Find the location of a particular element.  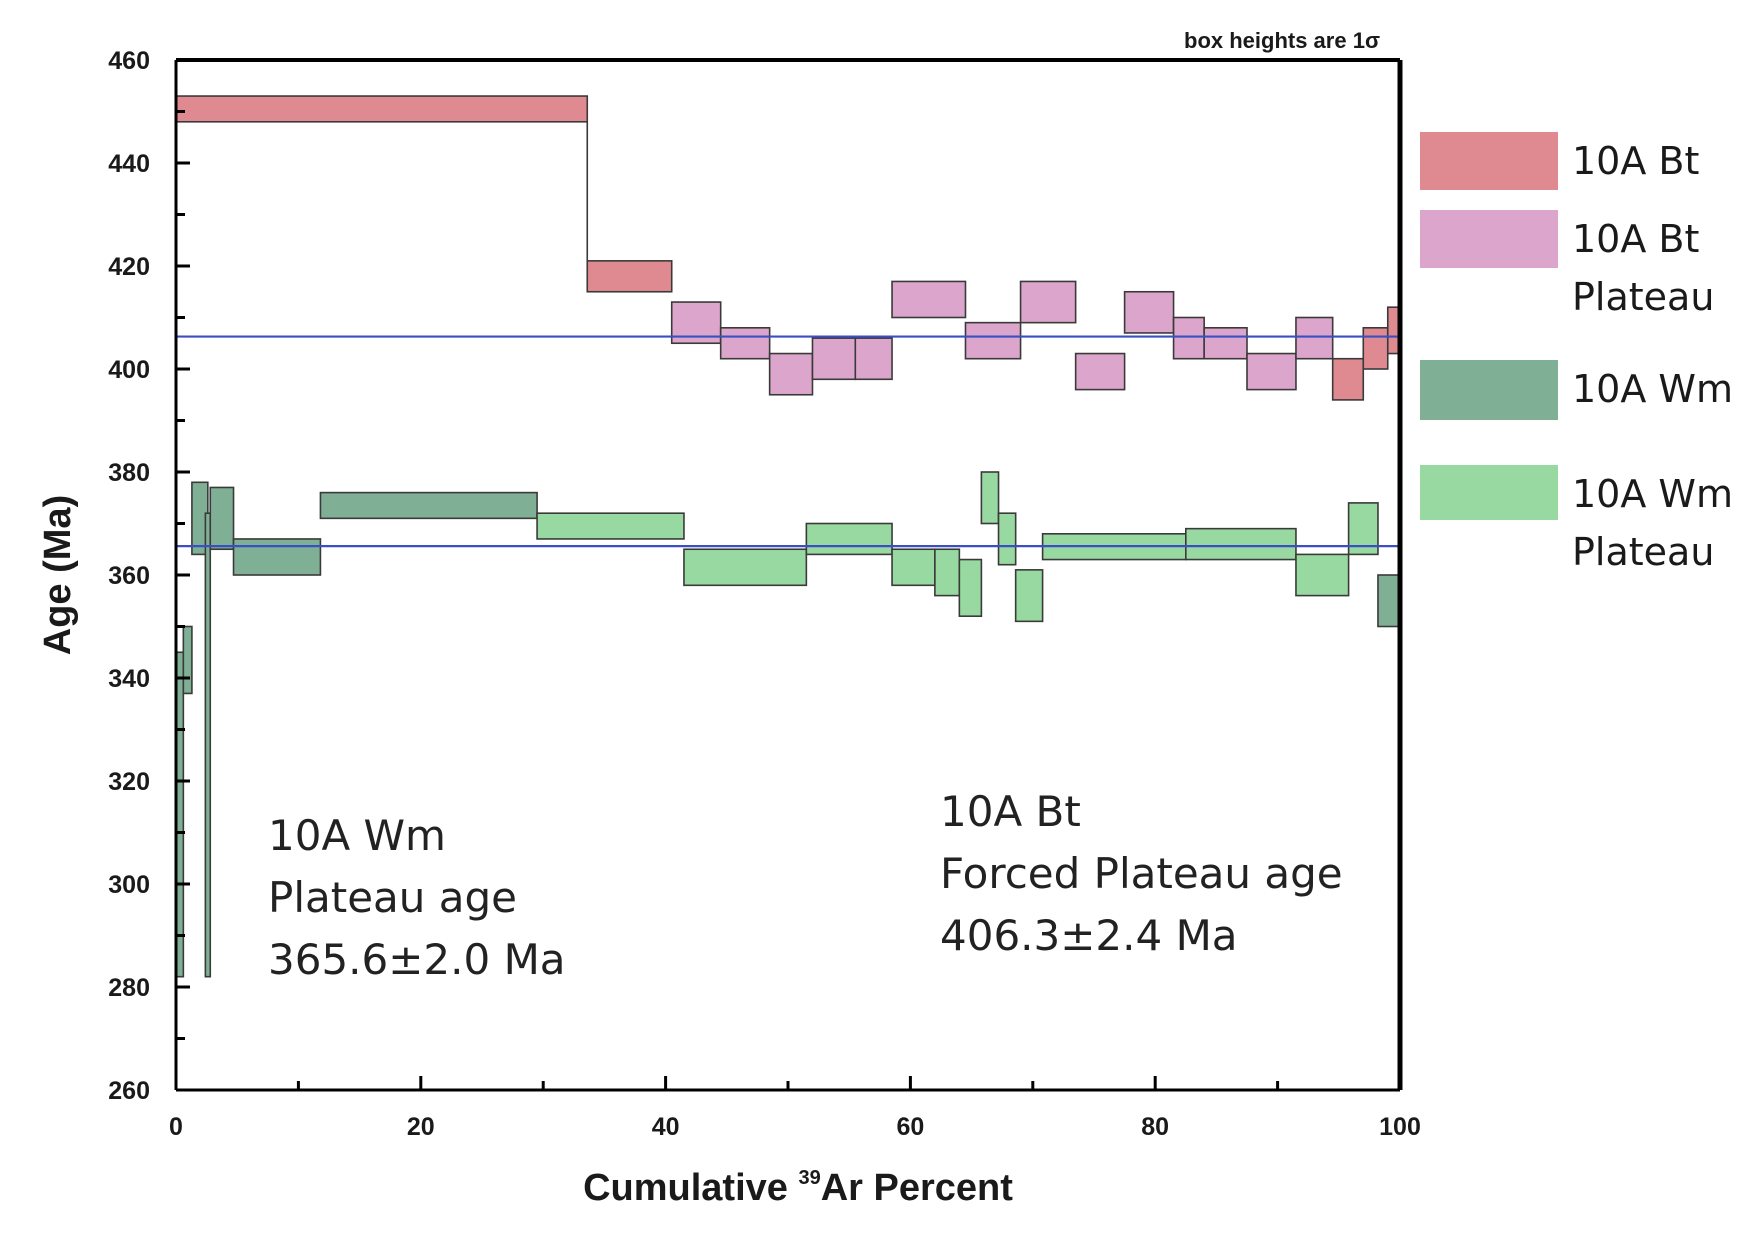

bt-plateau-annotation: 10A Bt Forced Plateau age 406.3±2.4 Ma is located at coordinates (1141, 873).